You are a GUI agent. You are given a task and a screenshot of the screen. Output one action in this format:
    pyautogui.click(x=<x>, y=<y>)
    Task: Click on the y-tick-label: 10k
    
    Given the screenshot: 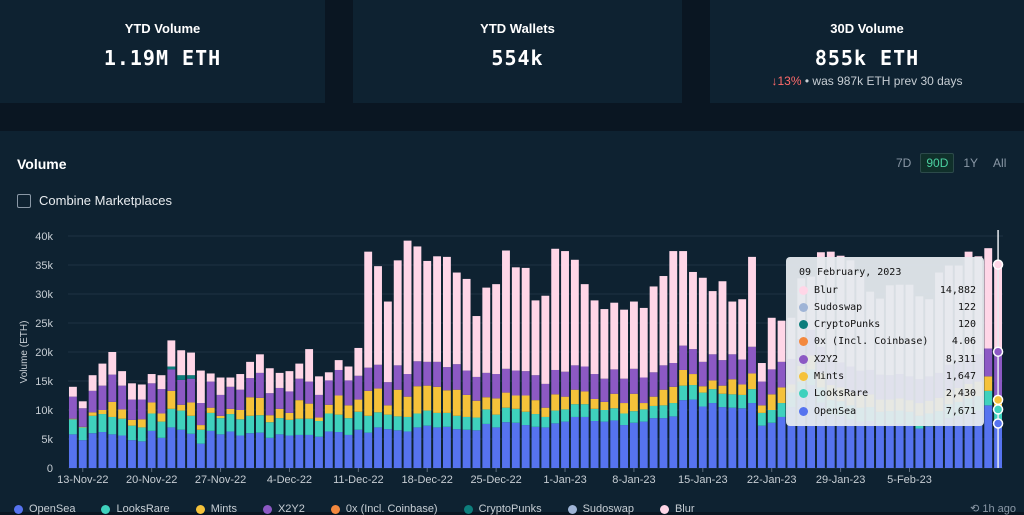 What is the action you would take?
    pyautogui.click(x=44, y=411)
    